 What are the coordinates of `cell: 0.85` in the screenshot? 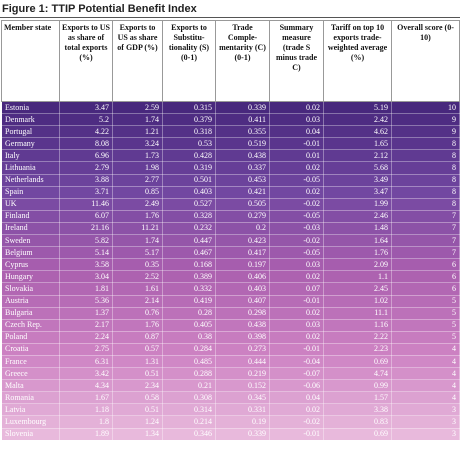 It's located at (137, 192).